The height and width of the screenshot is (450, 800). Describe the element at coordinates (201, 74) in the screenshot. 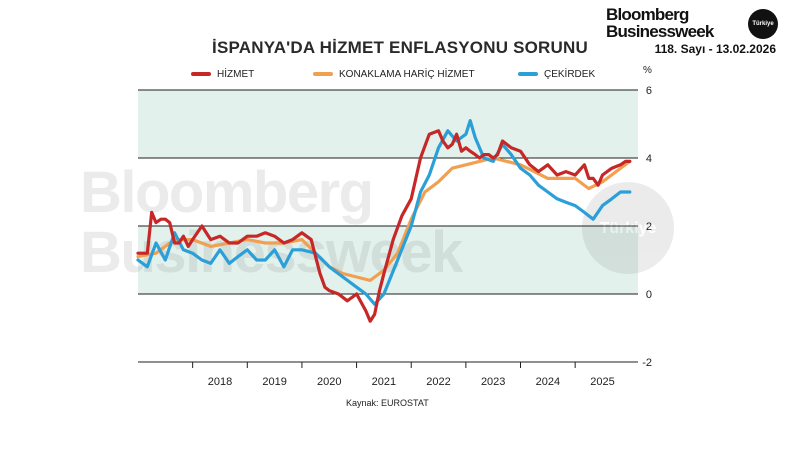

I see `legend-swatch-hizmet` at that location.